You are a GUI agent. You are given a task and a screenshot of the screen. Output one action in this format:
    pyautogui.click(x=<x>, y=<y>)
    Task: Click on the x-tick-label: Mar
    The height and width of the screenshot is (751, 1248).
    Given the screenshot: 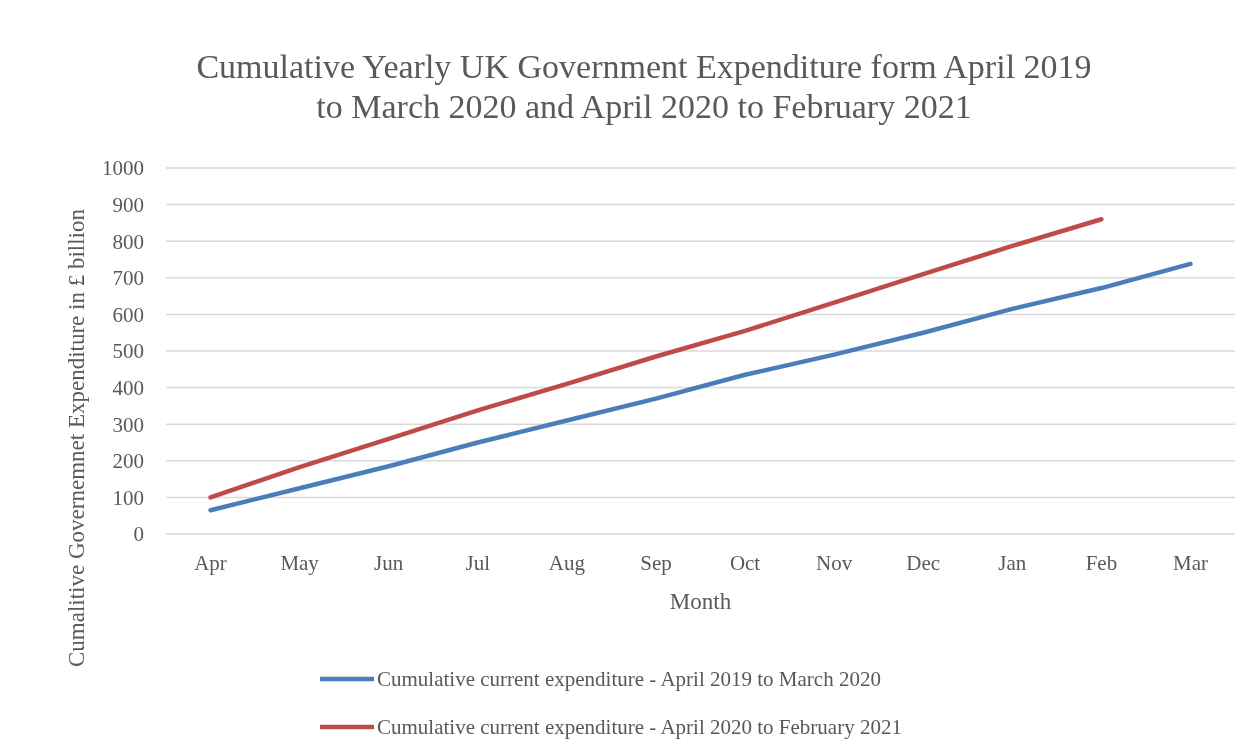 What is the action you would take?
    pyautogui.click(x=1190, y=563)
    